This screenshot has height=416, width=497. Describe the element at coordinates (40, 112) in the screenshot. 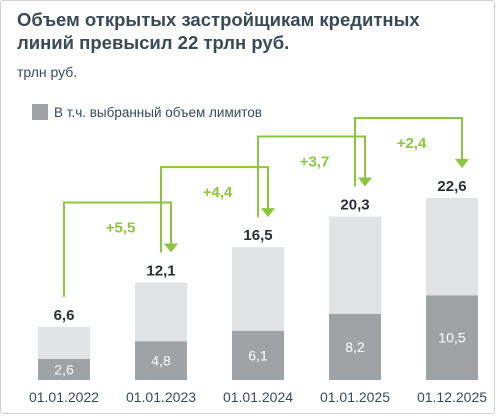

I see `legend-swatch` at that location.